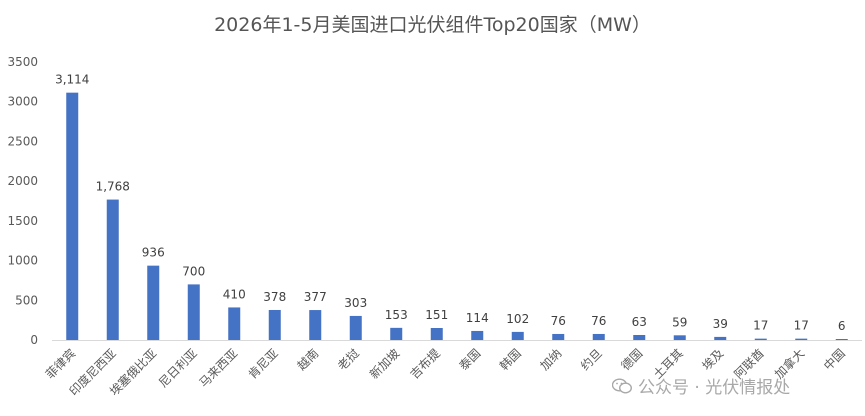  I want to click on data-label: 378, so click(274, 297).